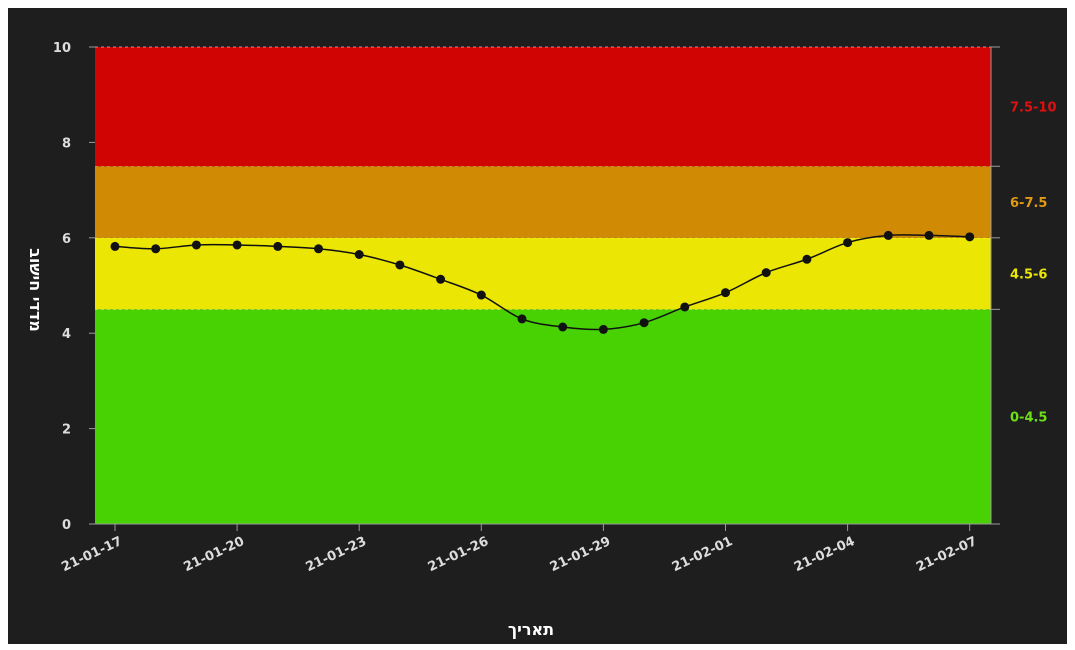  I want to click on band-label: 4.5-6, so click(1028, 275).